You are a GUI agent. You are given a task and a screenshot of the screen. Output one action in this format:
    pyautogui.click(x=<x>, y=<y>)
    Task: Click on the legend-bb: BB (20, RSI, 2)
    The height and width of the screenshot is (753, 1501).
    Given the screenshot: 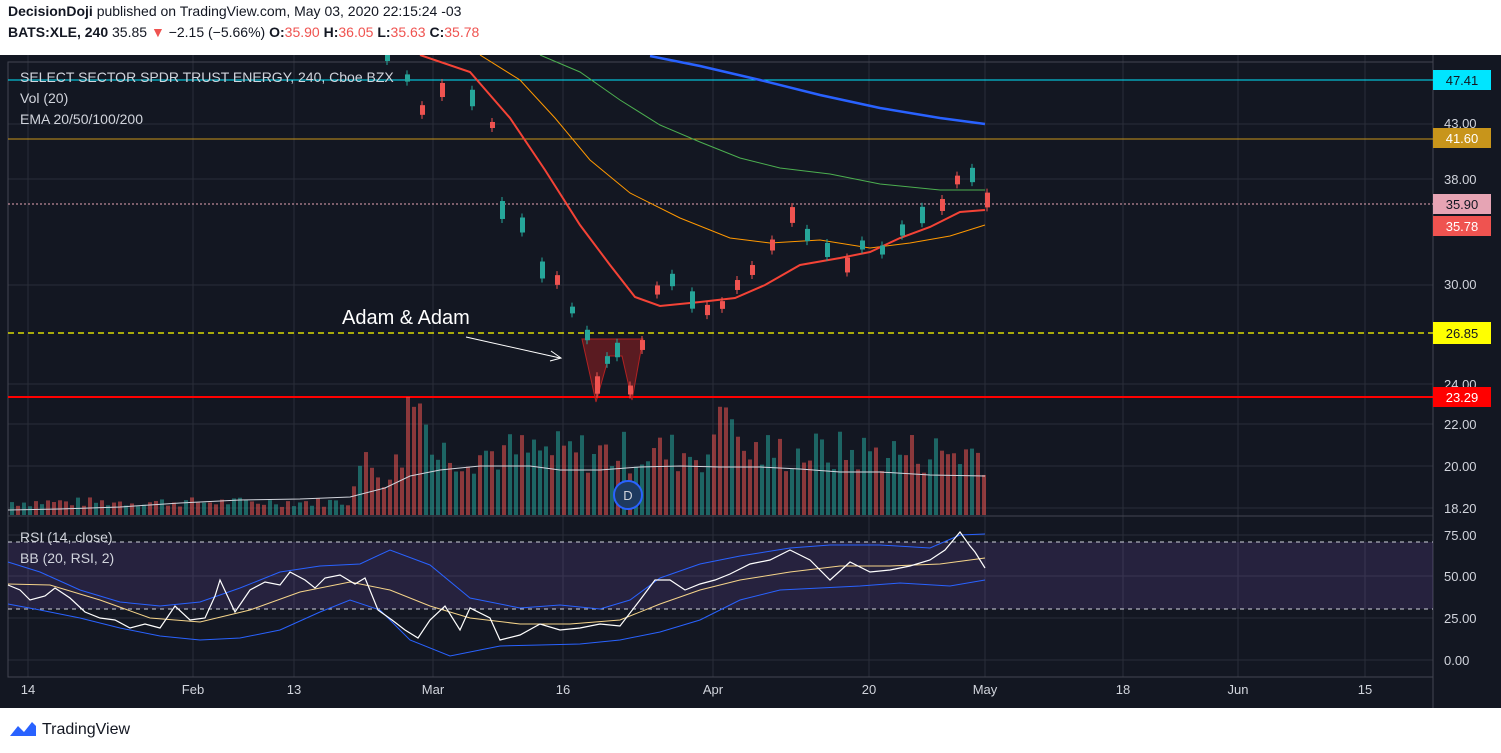 What is the action you would take?
    pyautogui.click(x=67, y=558)
    